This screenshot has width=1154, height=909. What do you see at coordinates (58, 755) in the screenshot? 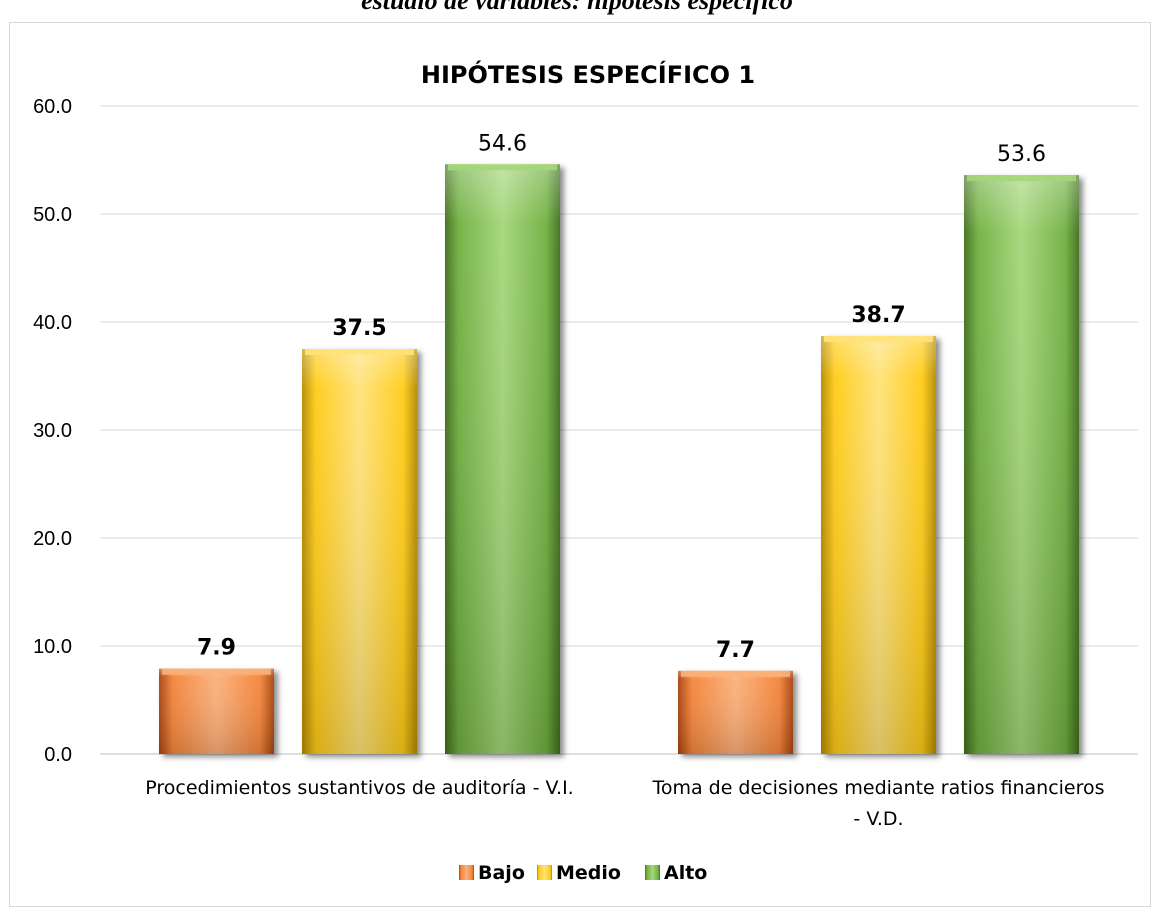
I see `y-tick-label: 0.0` at bounding box center [58, 755].